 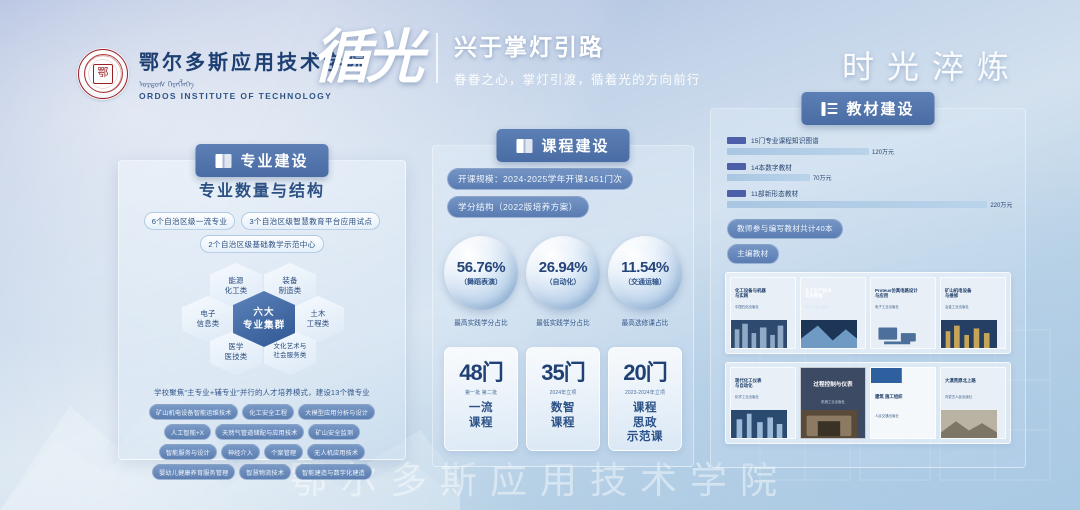 I want to click on panel-course-header: 课程建设, so click(x=563, y=145).